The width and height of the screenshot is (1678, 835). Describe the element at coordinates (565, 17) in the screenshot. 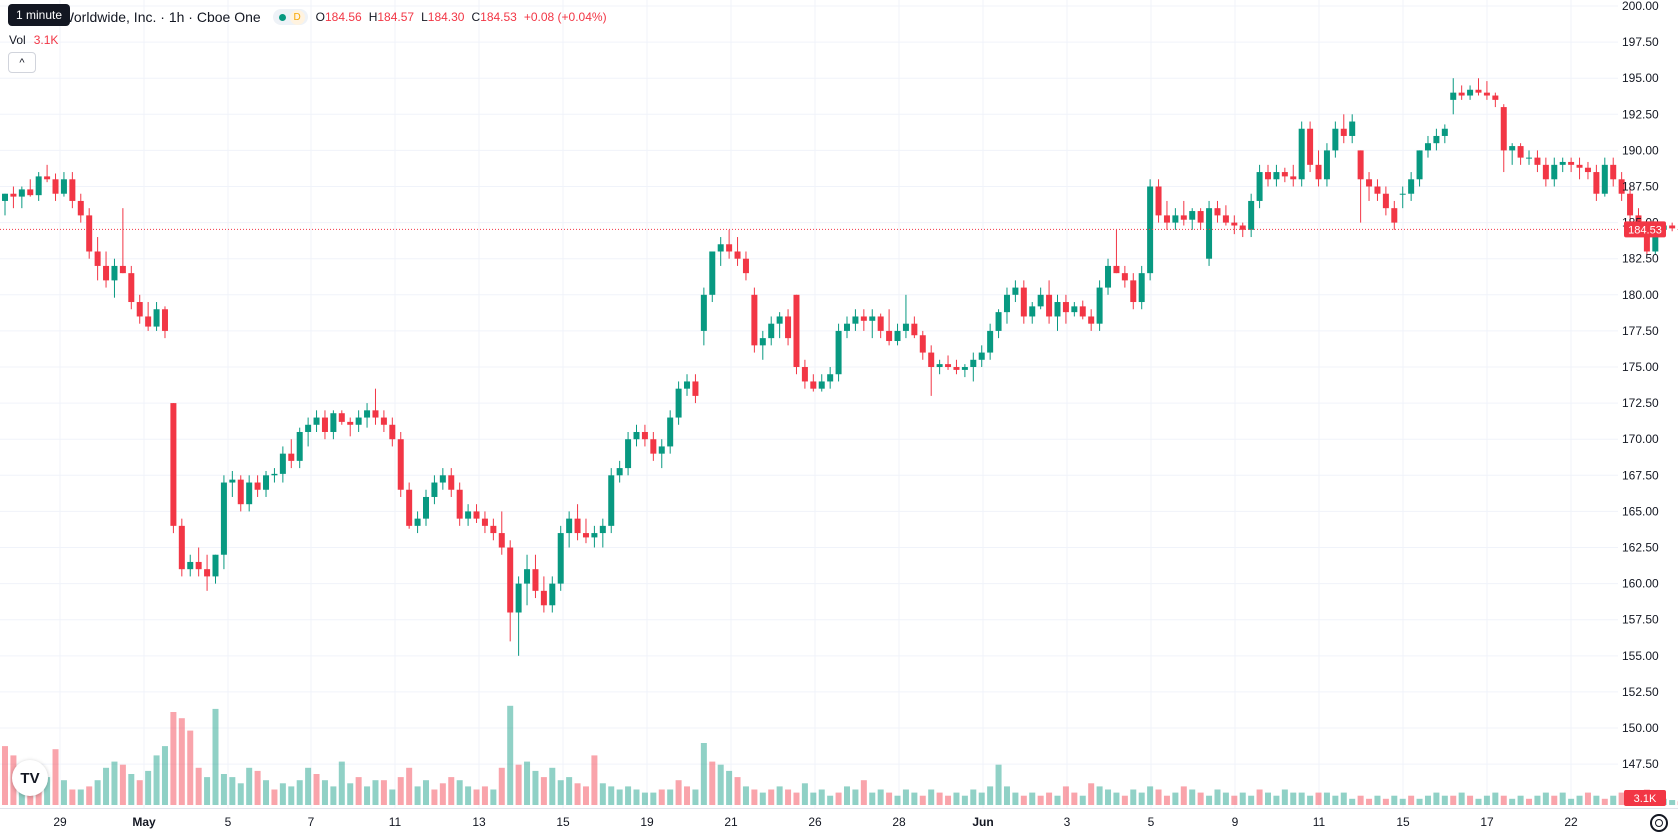

I see `change-value: +0.08 (+0.04%)` at that location.